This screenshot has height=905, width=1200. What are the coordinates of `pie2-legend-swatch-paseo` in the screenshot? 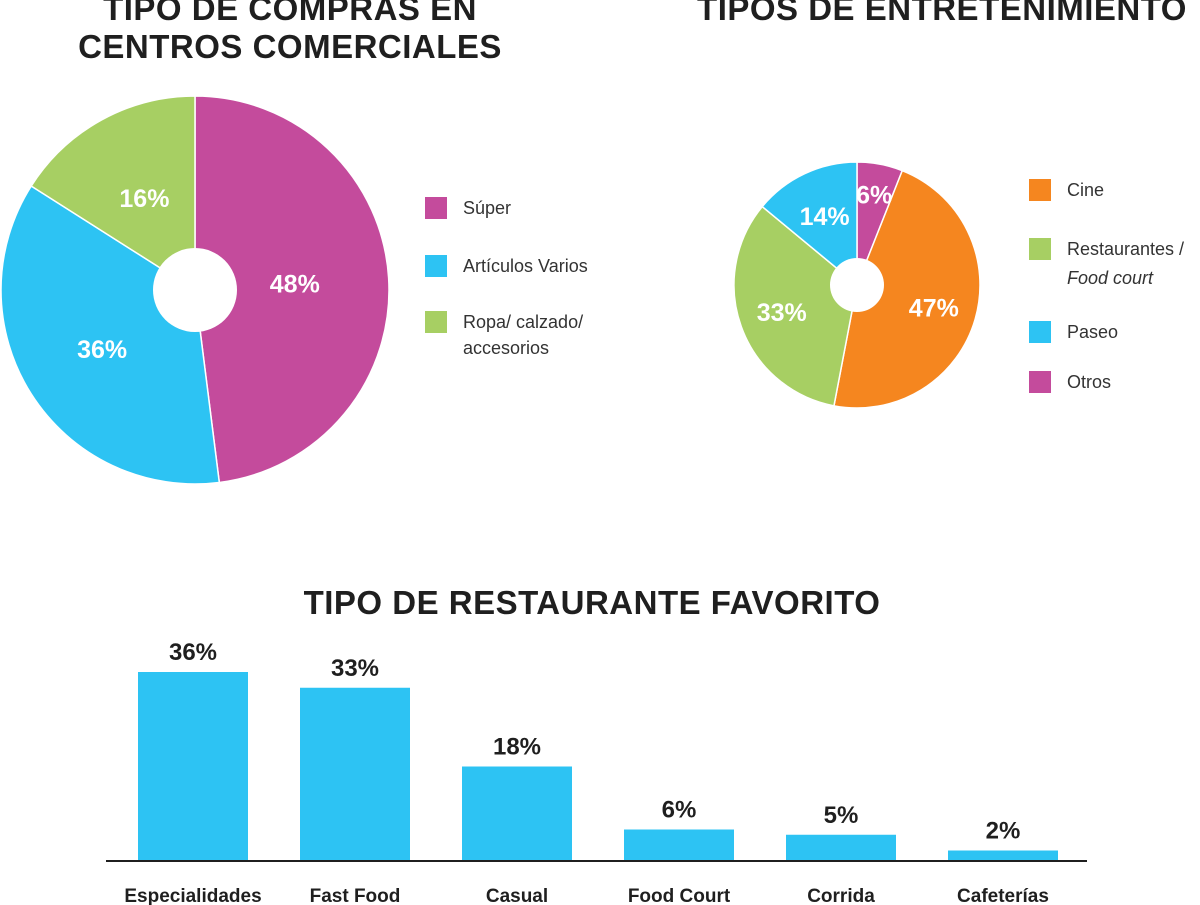 It's located at (1040, 332).